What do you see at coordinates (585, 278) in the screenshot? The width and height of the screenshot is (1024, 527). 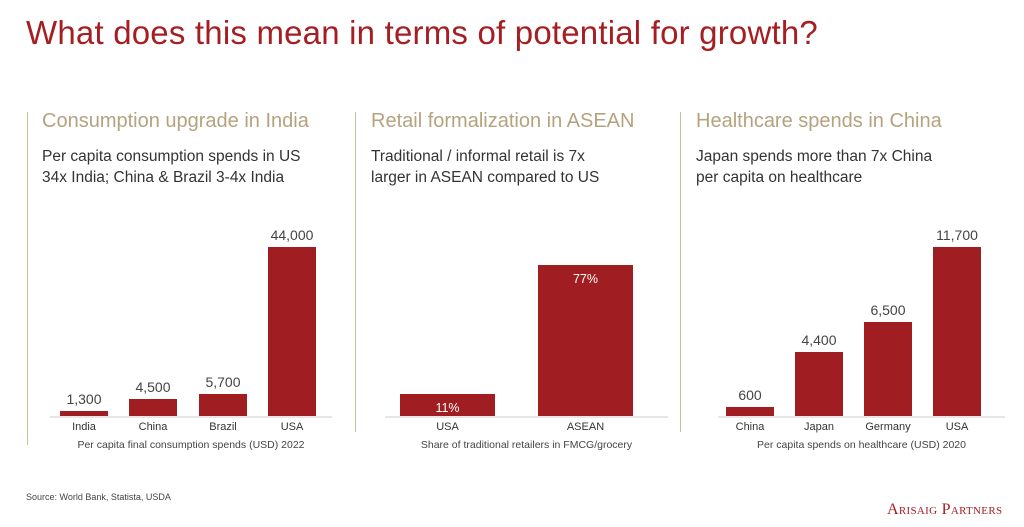 I see `data-label: 77%` at bounding box center [585, 278].